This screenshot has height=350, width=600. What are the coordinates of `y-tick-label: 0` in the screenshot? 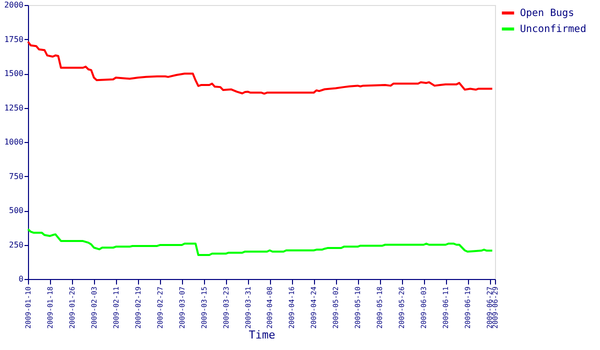 It's located at (21, 279).